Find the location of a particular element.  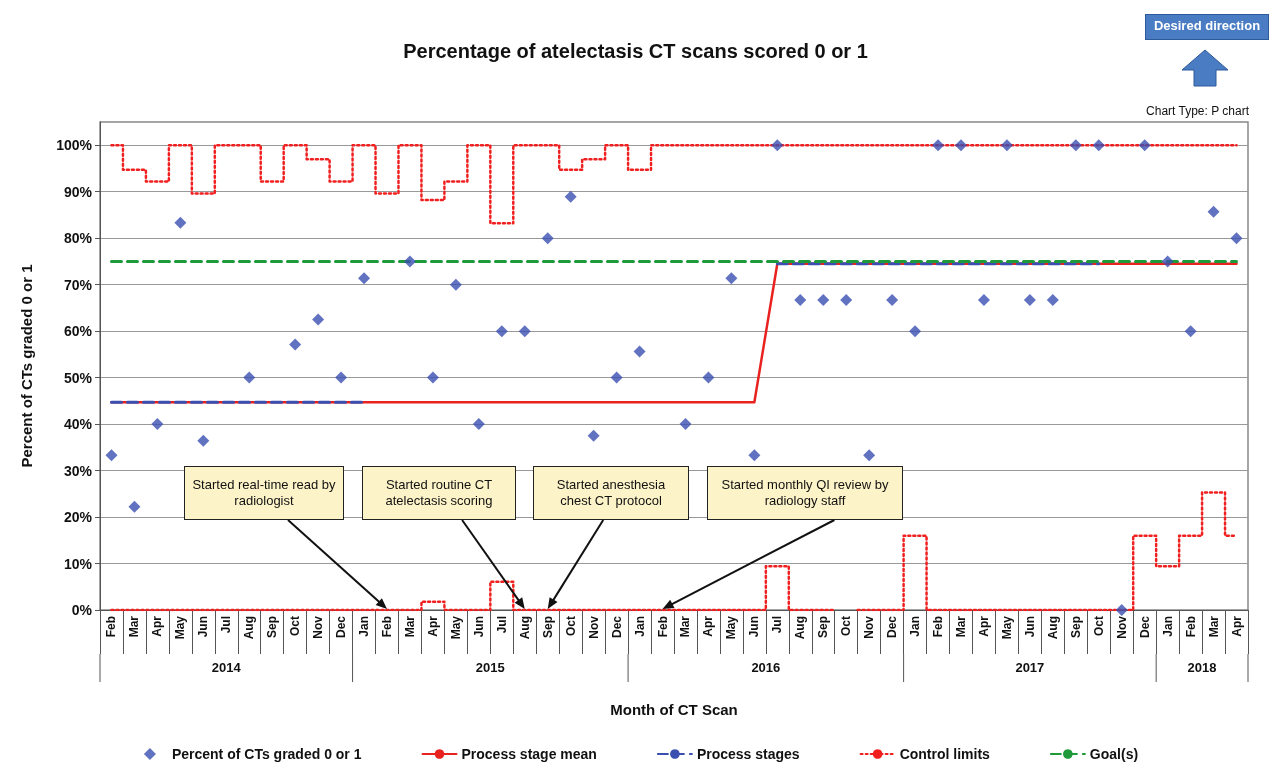

y-axis-title: Percent of CTs graded 0 or 1 is located at coordinates (26, 366).